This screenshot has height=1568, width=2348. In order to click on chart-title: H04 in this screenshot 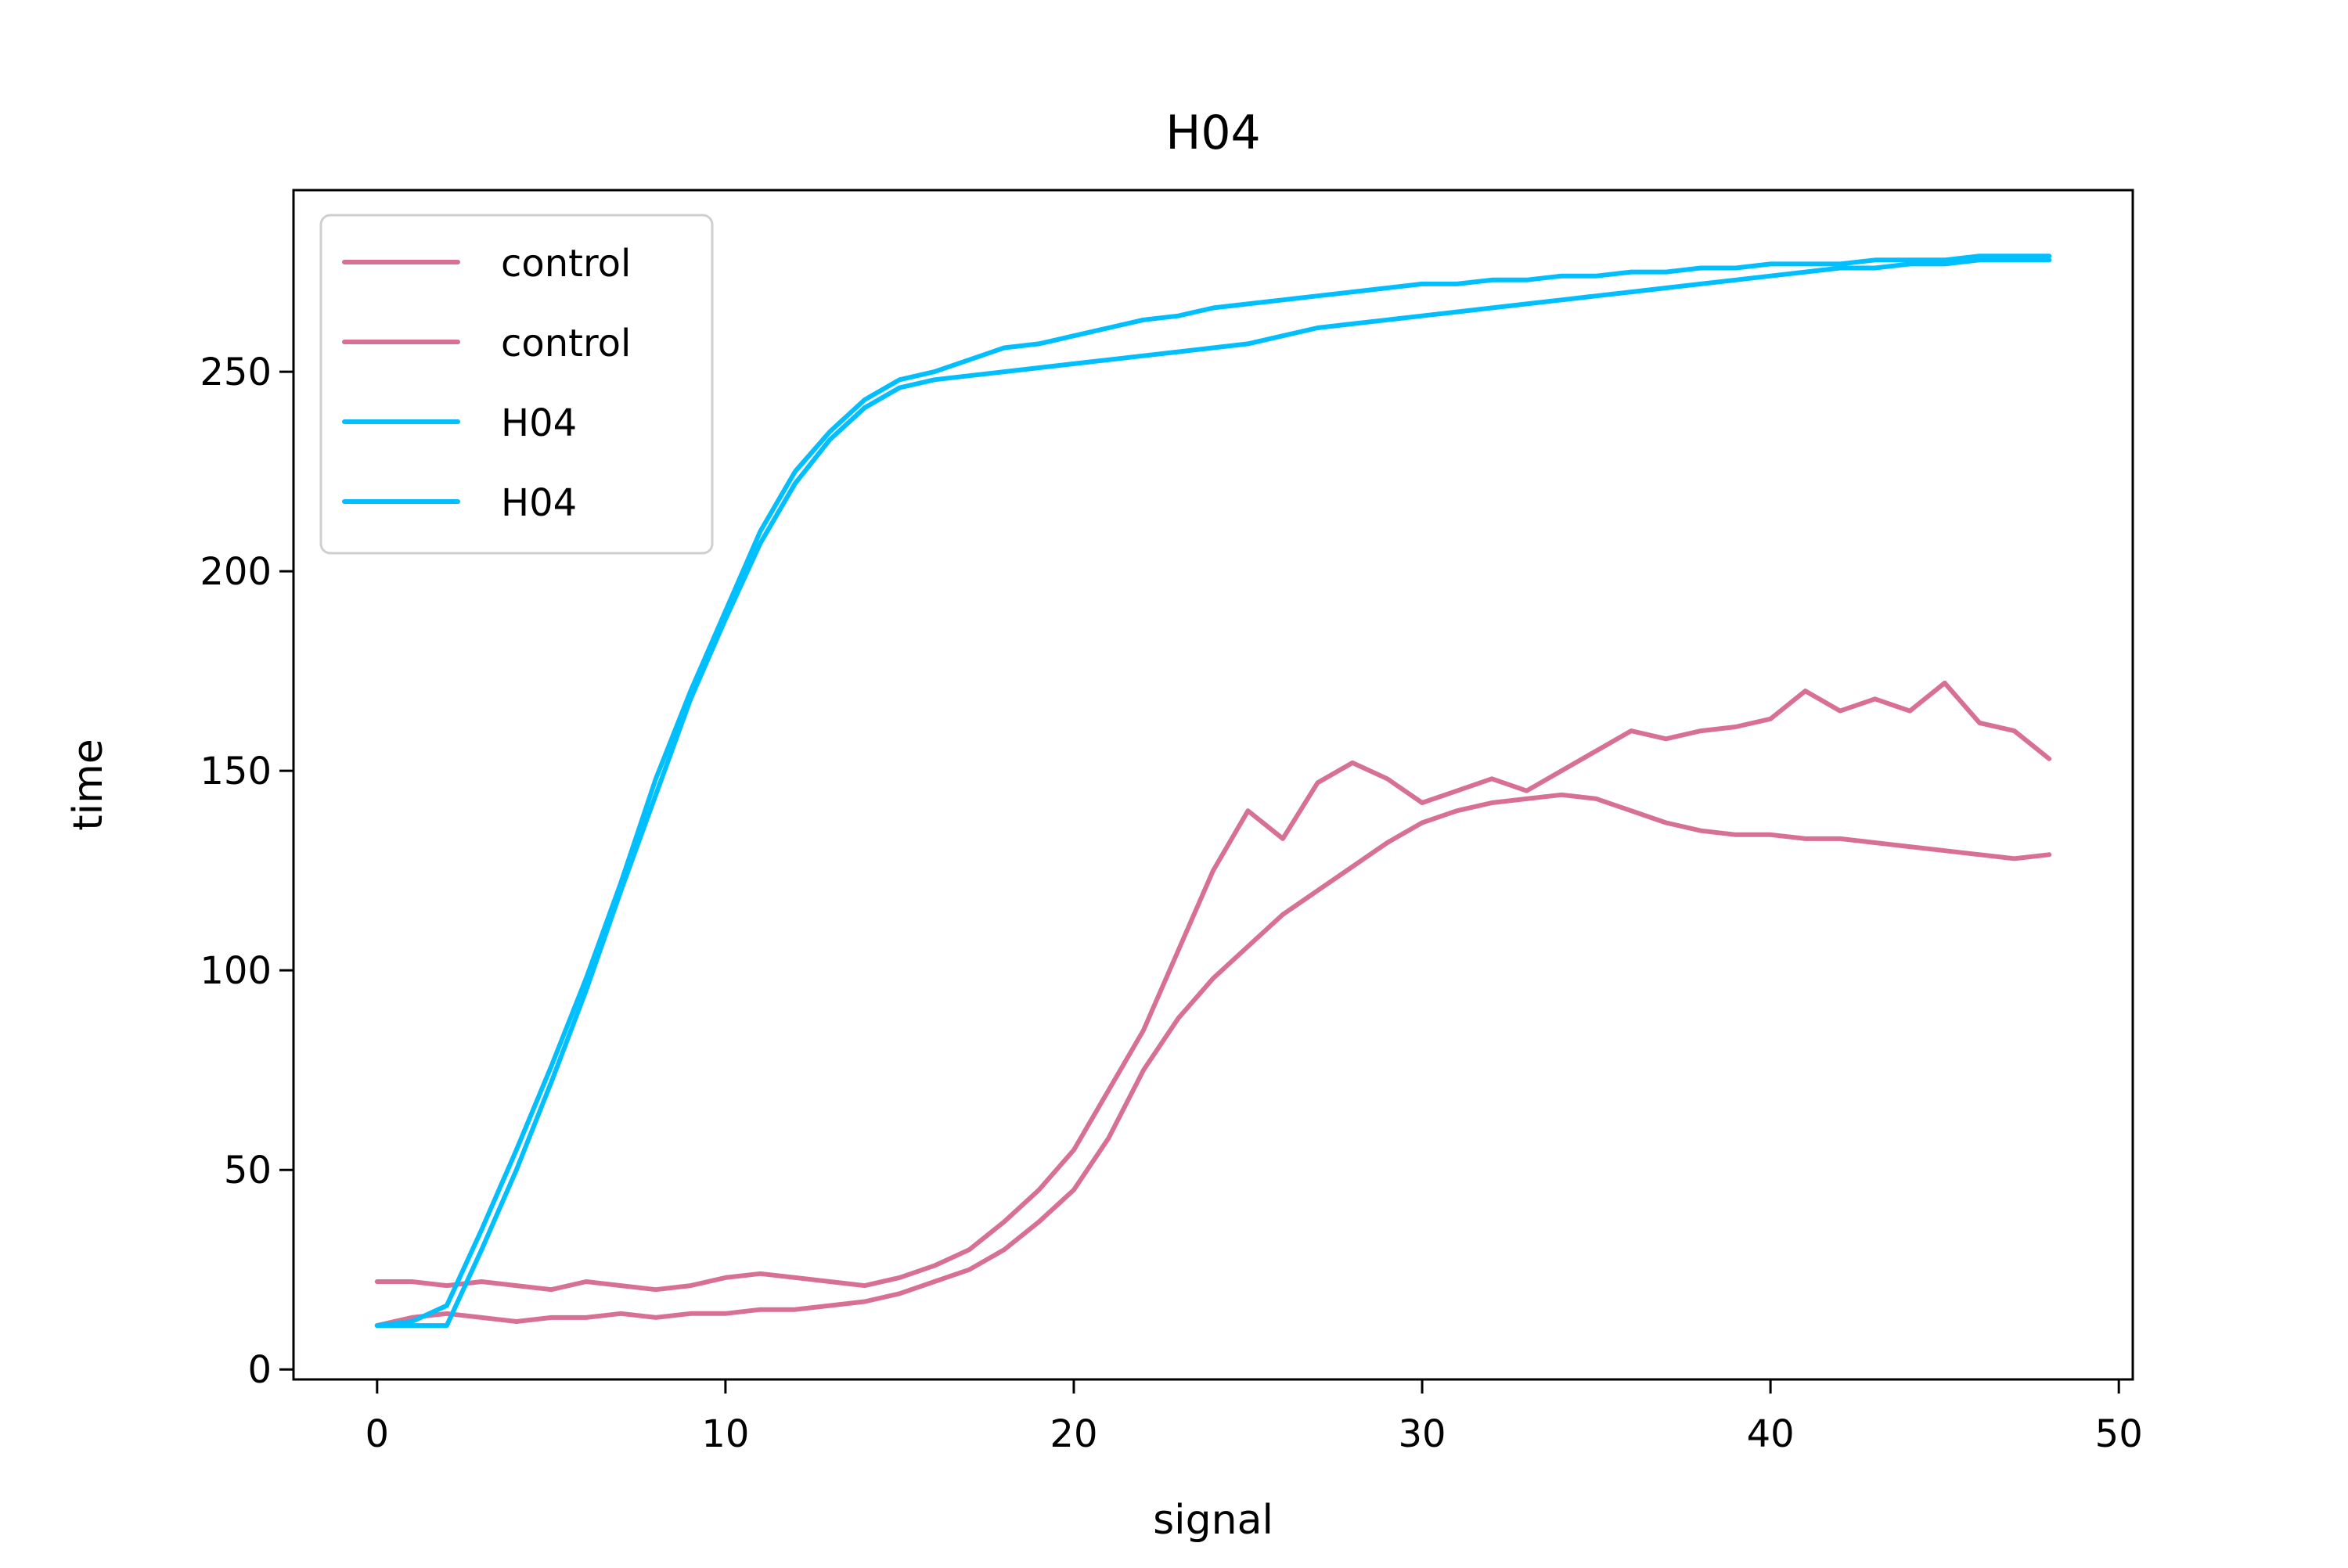, I will do `click(1212, 133)`.